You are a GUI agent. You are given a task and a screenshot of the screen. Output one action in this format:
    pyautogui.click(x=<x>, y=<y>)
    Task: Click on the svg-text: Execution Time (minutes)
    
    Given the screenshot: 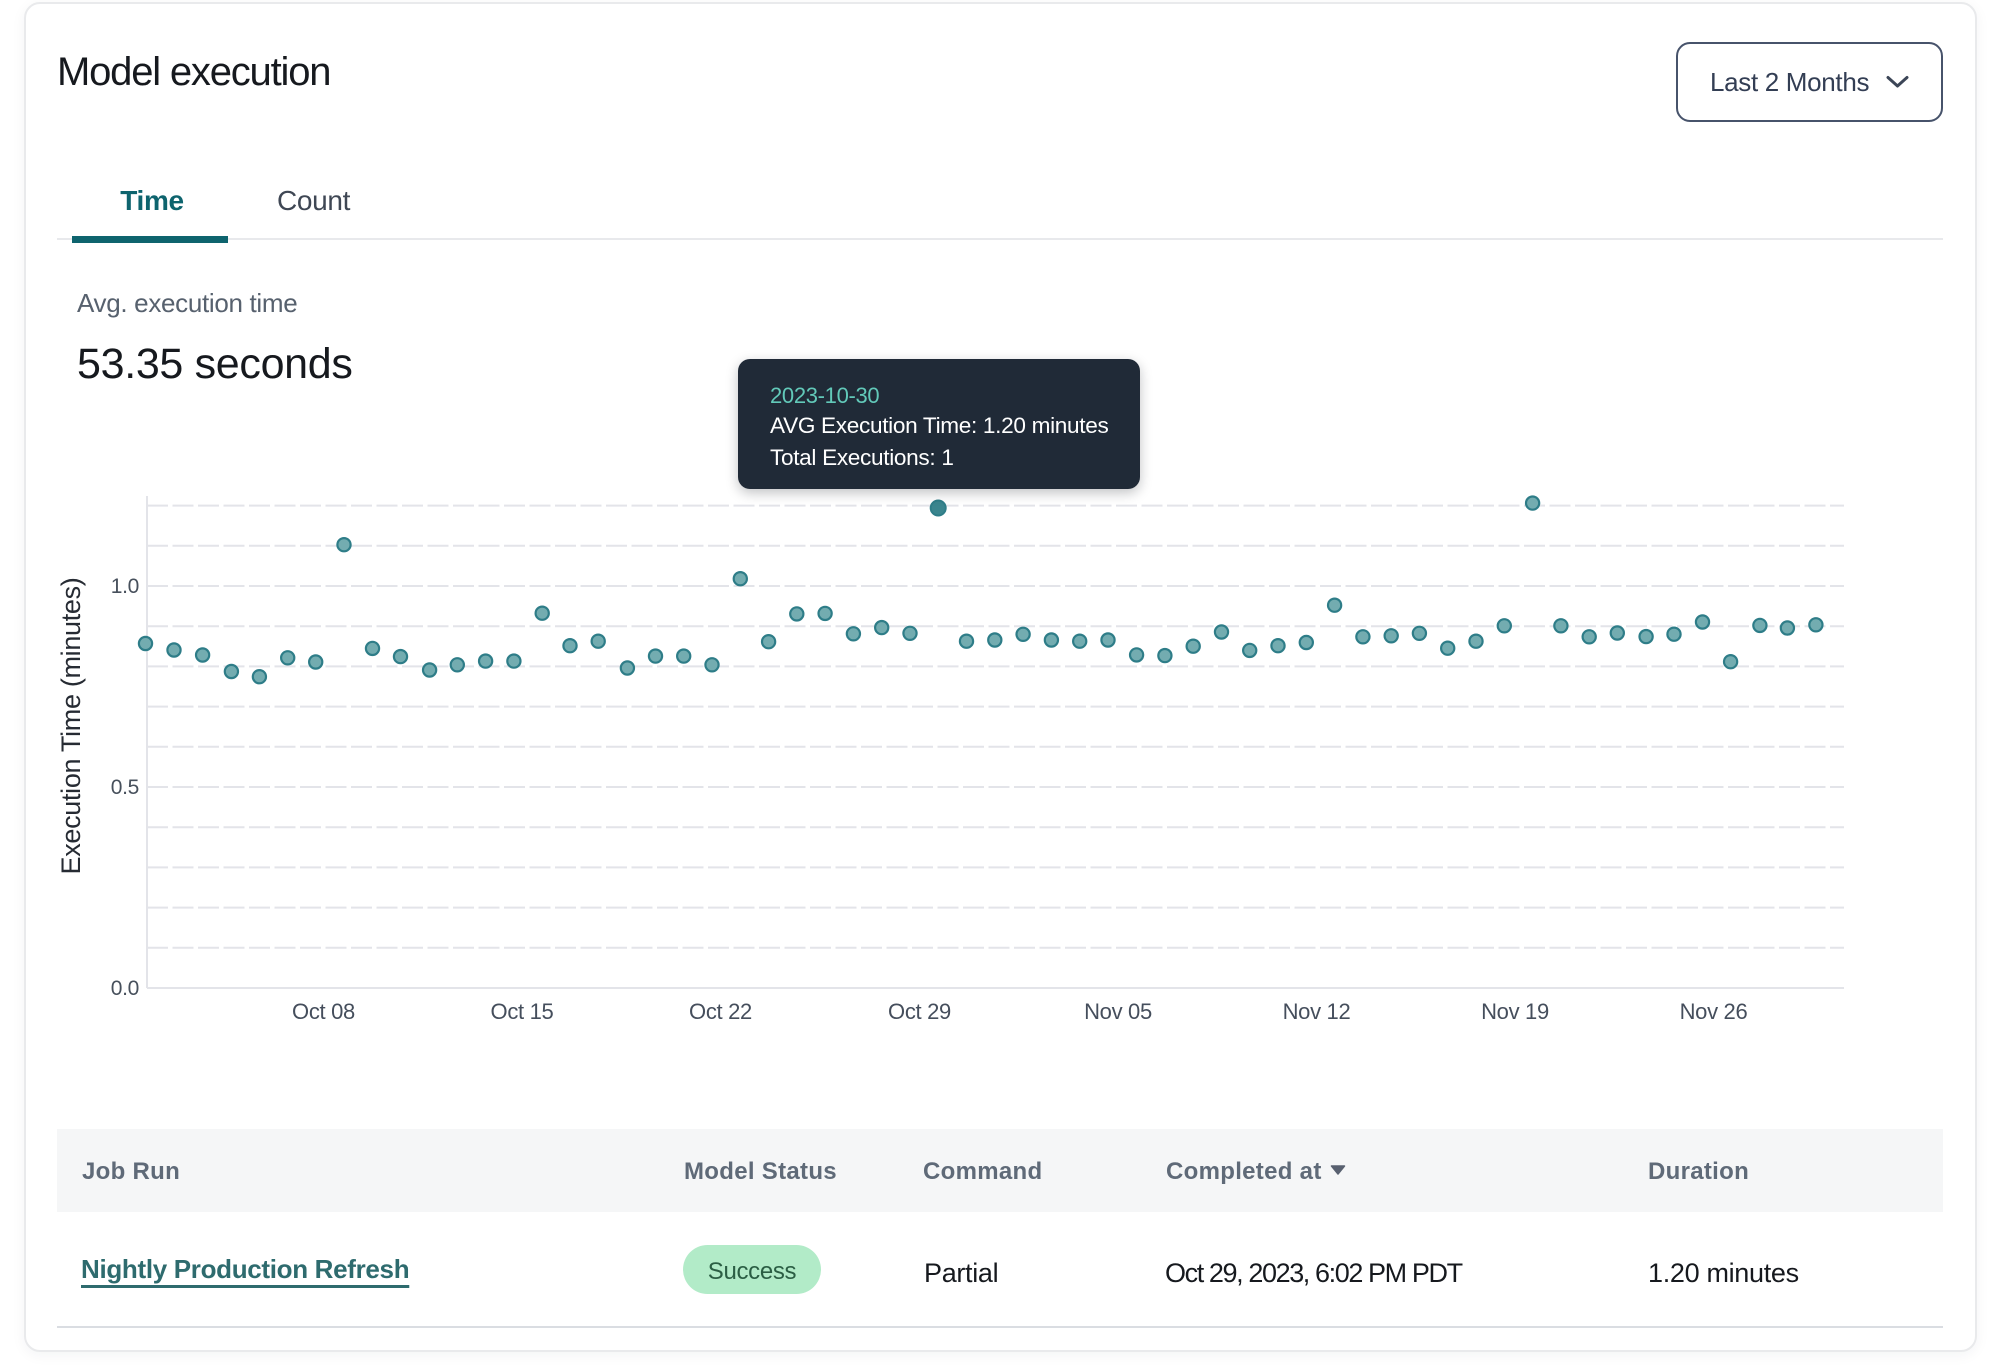 What is the action you would take?
    pyautogui.click(x=71, y=726)
    